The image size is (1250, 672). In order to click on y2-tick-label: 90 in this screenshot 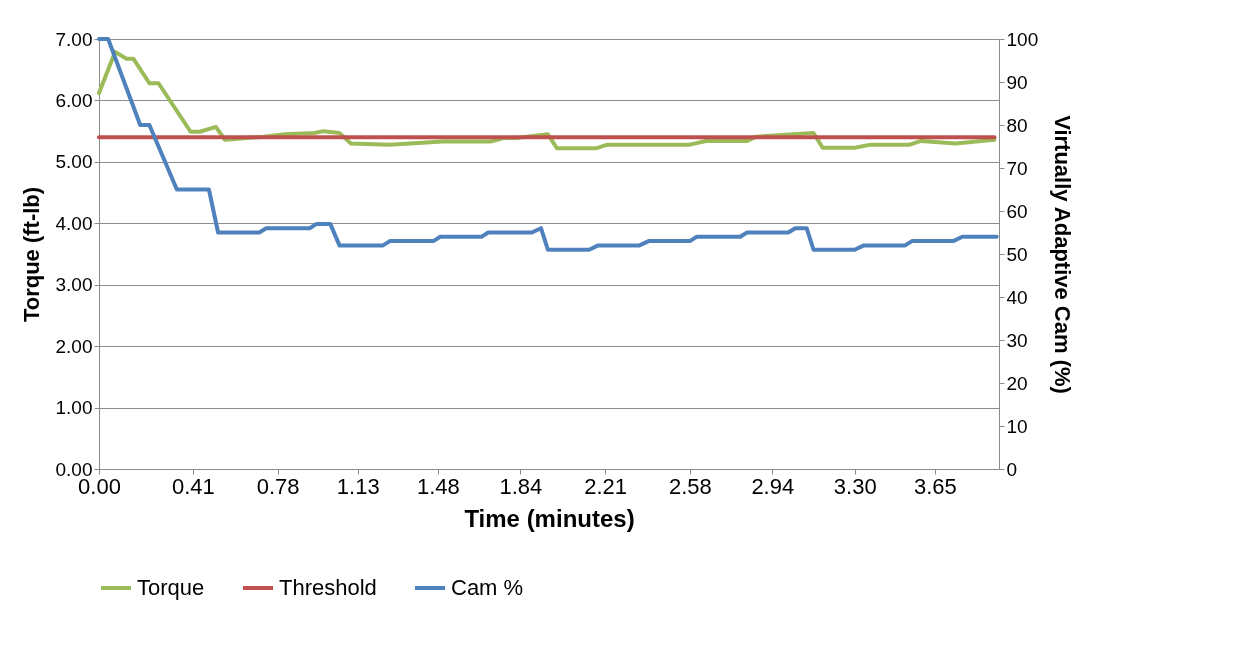, I will do `click(1017, 82)`.